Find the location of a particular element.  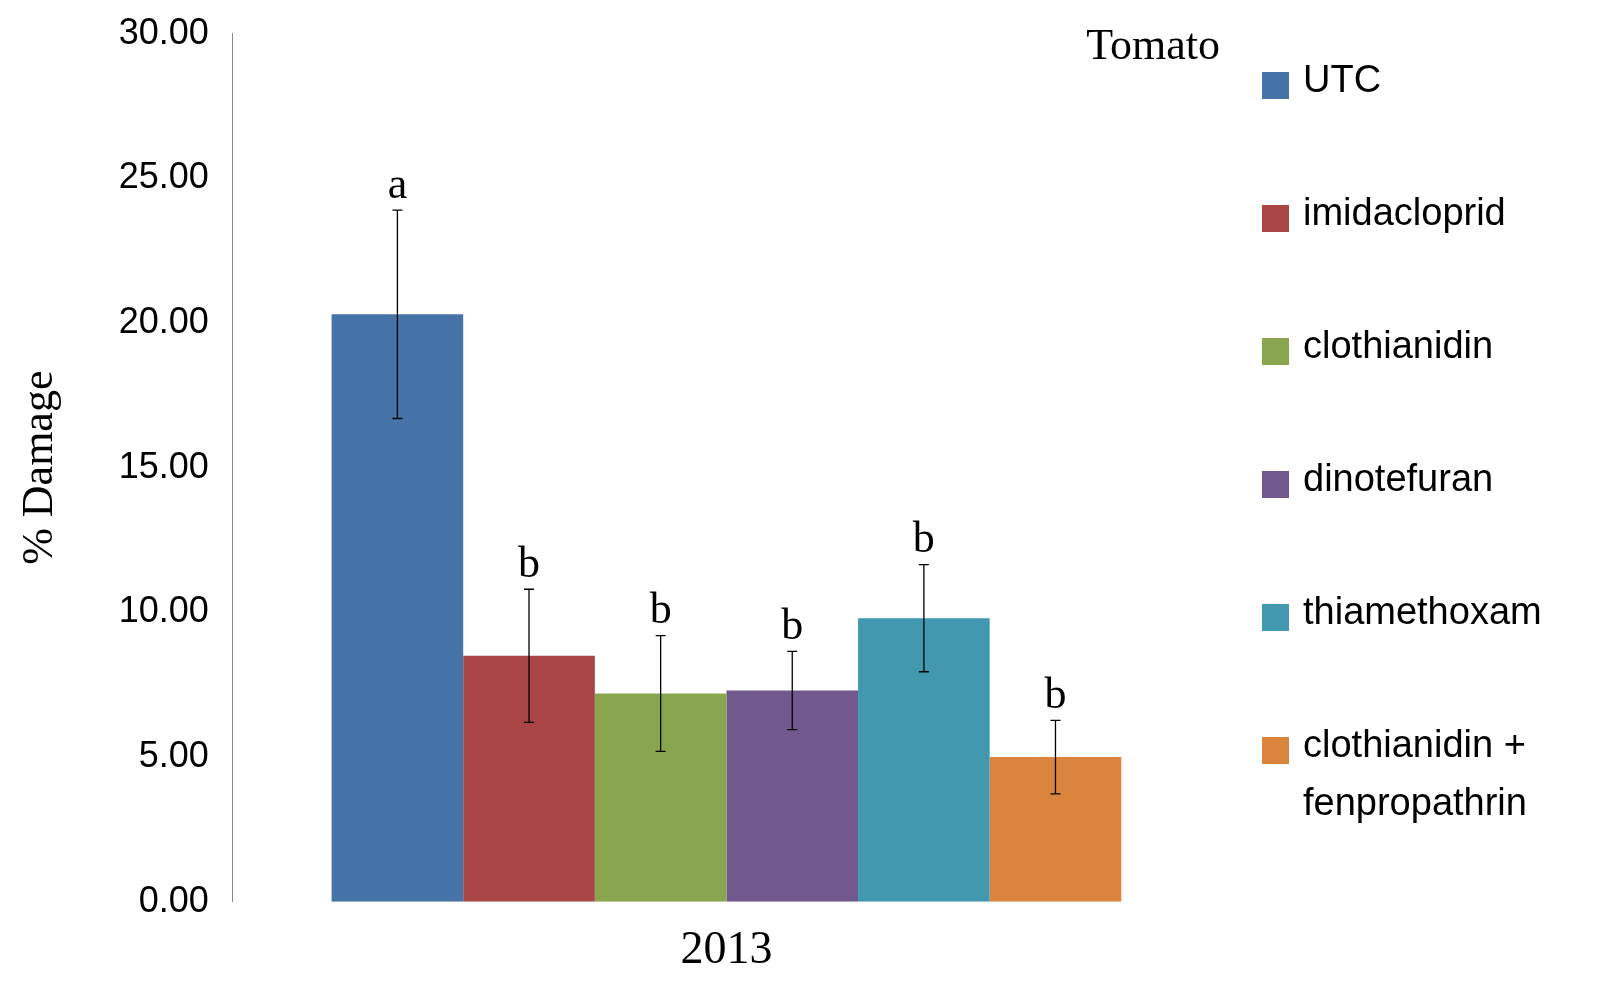

legend-label: clothianidin + fenpropathrin is located at coordinates (1415, 773).